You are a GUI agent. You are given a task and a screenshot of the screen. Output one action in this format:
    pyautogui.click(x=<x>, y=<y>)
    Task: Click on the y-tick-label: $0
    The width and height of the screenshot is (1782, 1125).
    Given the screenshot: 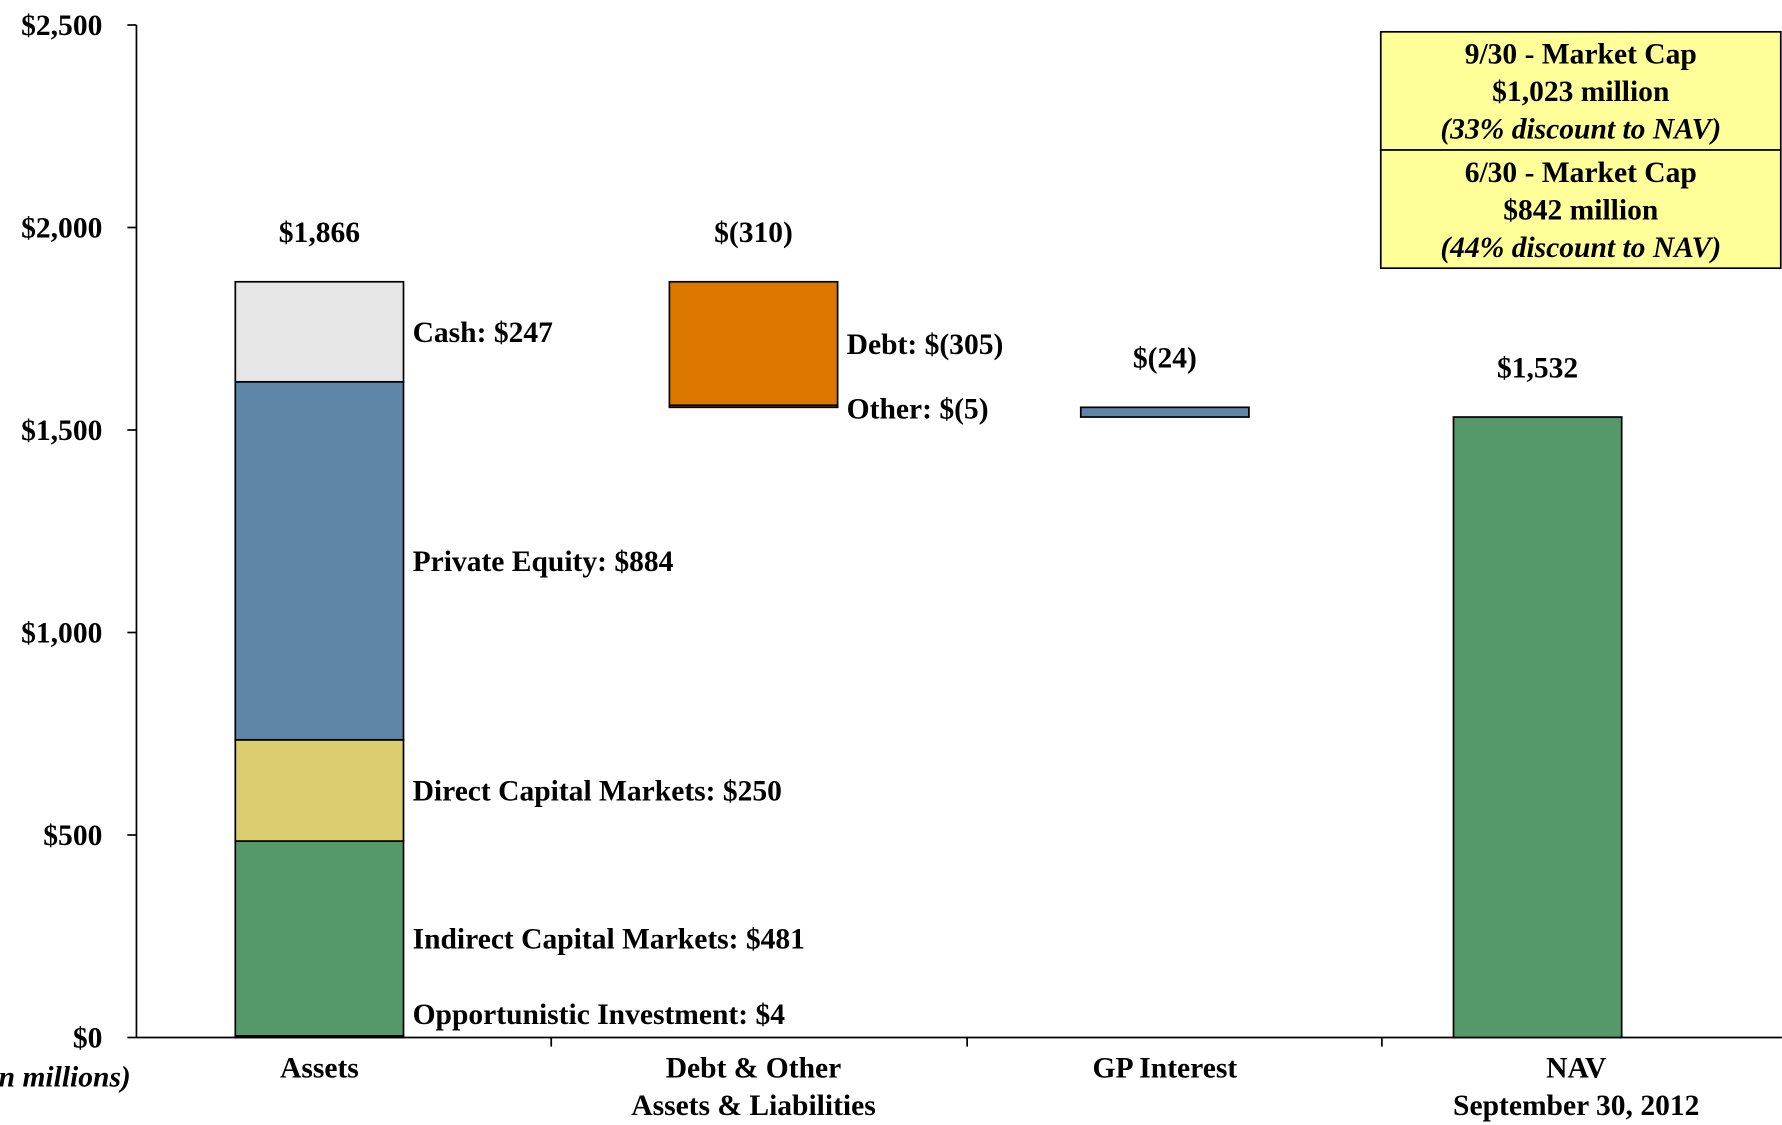 What is the action you would take?
    pyautogui.click(x=88, y=1039)
    